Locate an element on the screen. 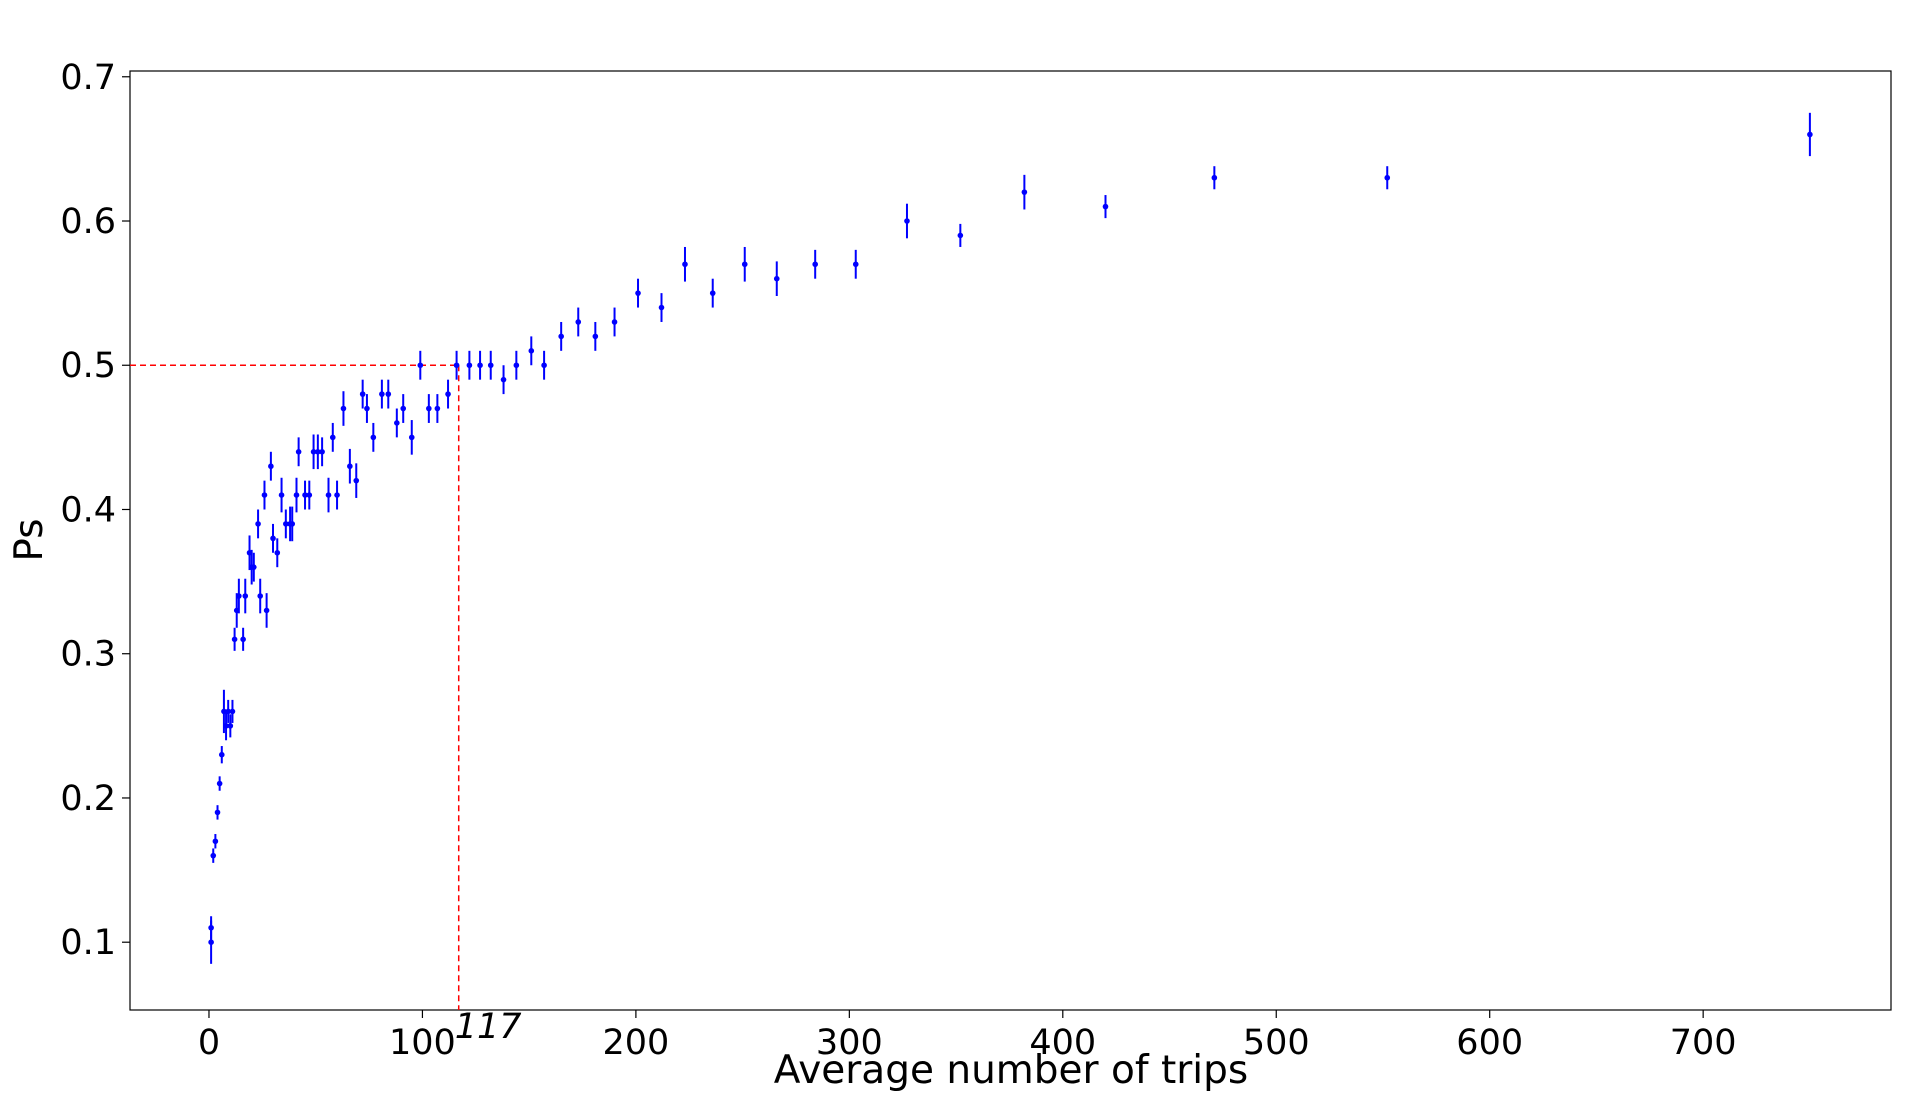  x-tick-label: 300 is located at coordinates (849, 1043).